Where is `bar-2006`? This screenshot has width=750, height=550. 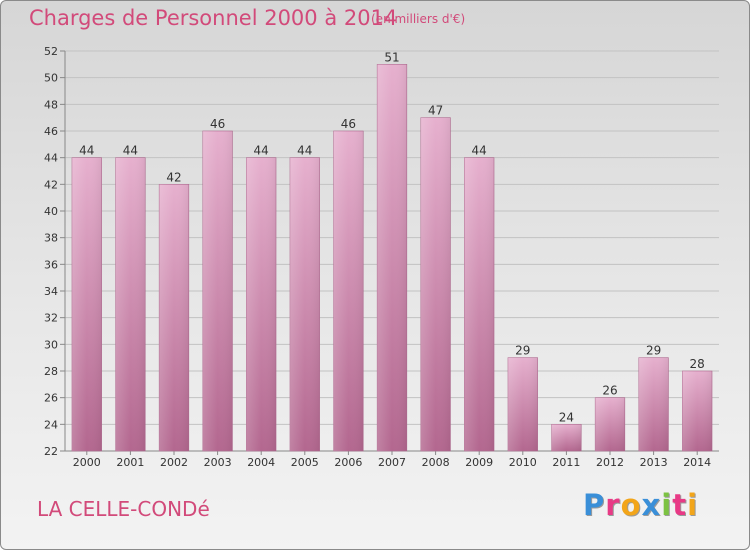 bar-2006 is located at coordinates (348, 291).